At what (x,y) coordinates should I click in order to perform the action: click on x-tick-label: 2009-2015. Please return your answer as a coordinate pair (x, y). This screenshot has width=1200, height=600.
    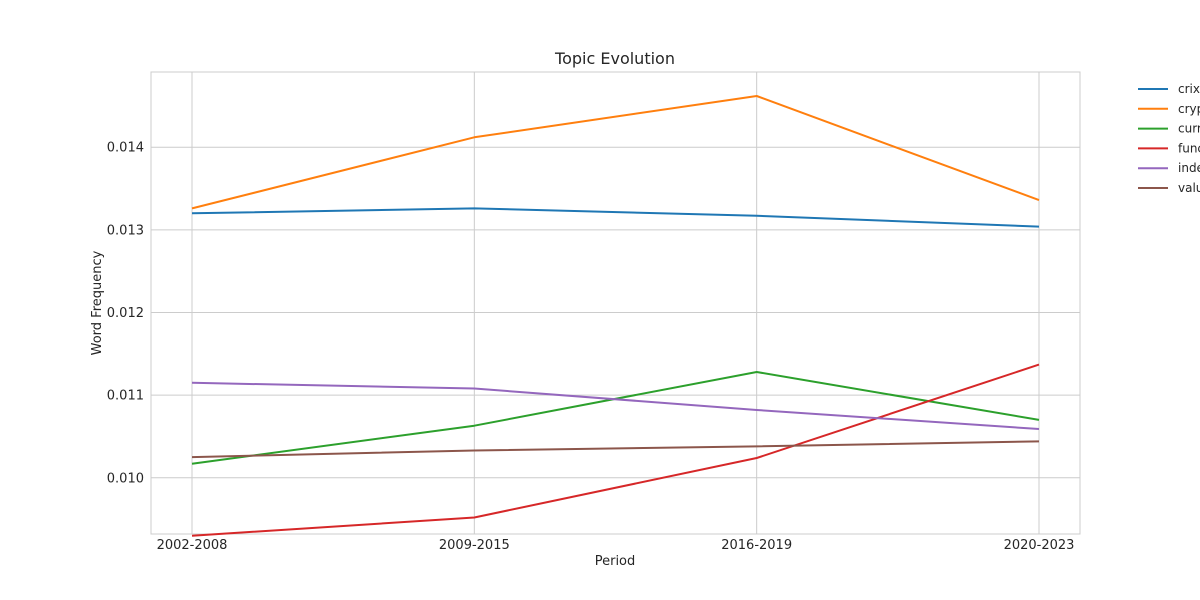
    Looking at the image, I should click on (474, 545).